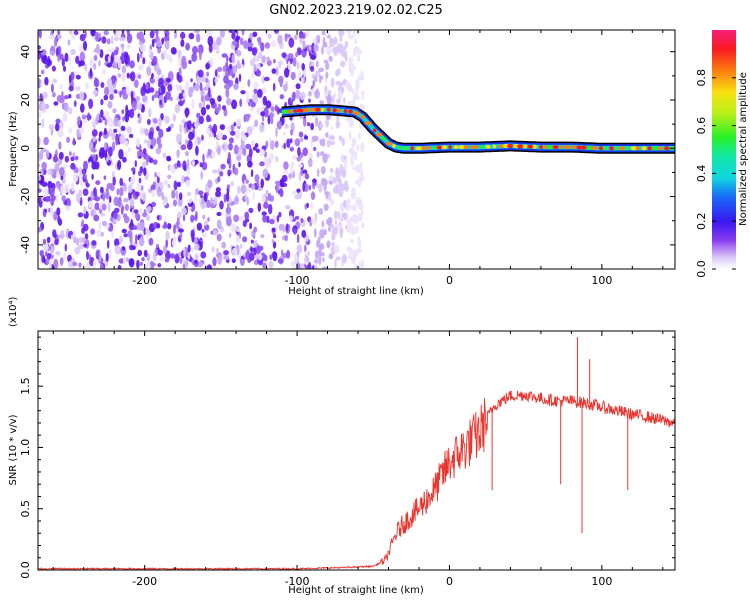 Image resolution: width=750 pixels, height=600 pixels. Describe the element at coordinates (144, 581) in the screenshot. I see `snr-x-tick-label: -200` at that location.